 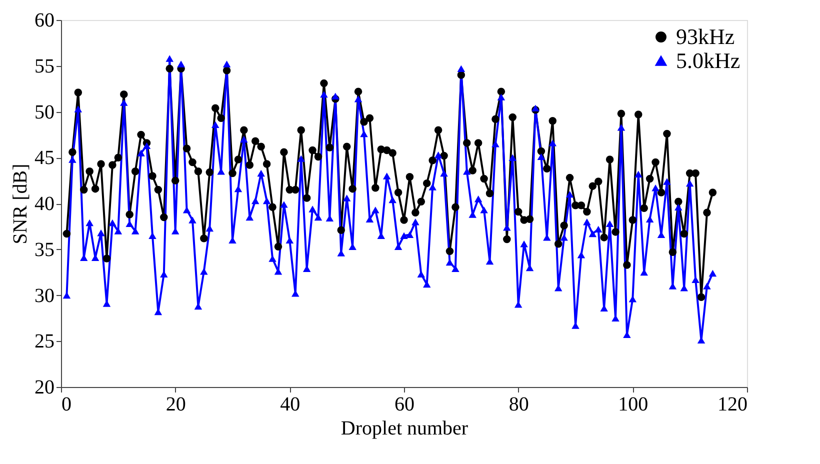 What do you see at coordinates (44, 249) in the screenshot?
I see `y-tick-label: 35` at bounding box center [44, 249].